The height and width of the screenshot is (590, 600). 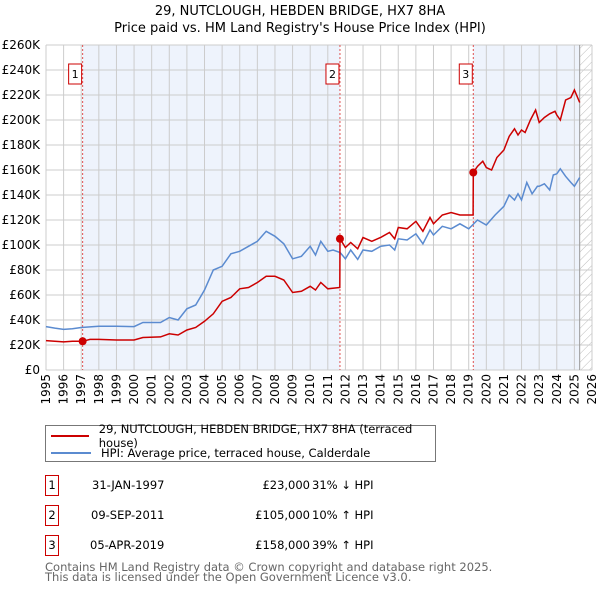 What do you see at coordinates (25, 320) in the screenshot?
I see `y-tick-label: £40K` at bounding box center [25, 320].